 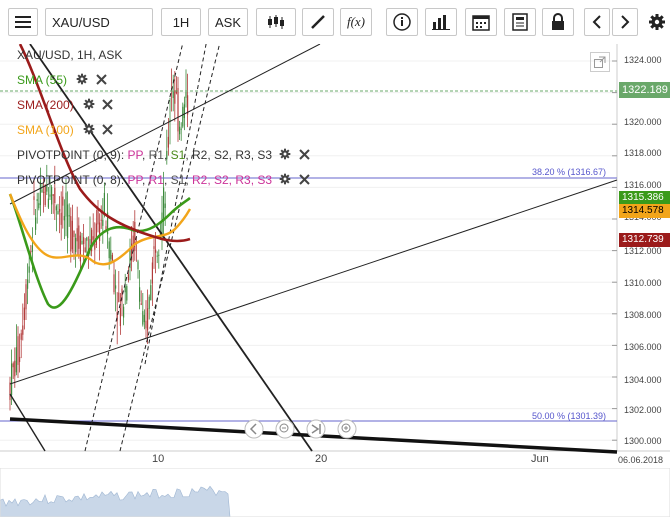 I want to click on pivot8-pp: PP, so click(x=134, y=180).